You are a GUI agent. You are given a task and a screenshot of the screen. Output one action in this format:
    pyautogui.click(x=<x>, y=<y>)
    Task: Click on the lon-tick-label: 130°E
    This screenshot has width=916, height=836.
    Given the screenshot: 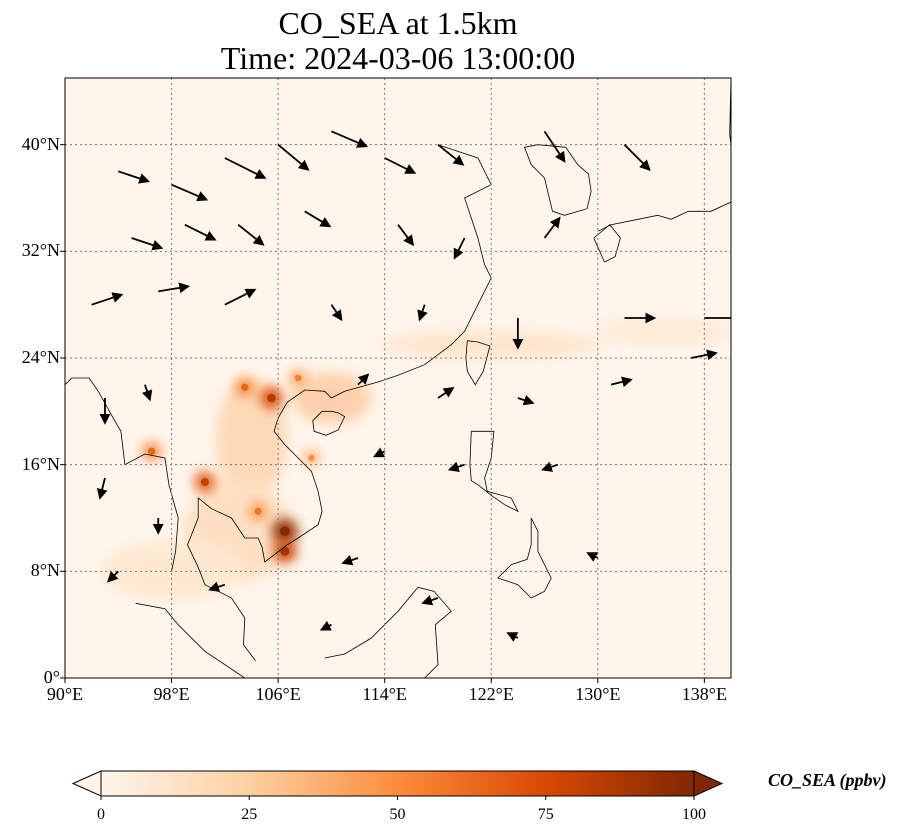 What is the action you would take?
    pyautogui.click(x=598, y=694)
    